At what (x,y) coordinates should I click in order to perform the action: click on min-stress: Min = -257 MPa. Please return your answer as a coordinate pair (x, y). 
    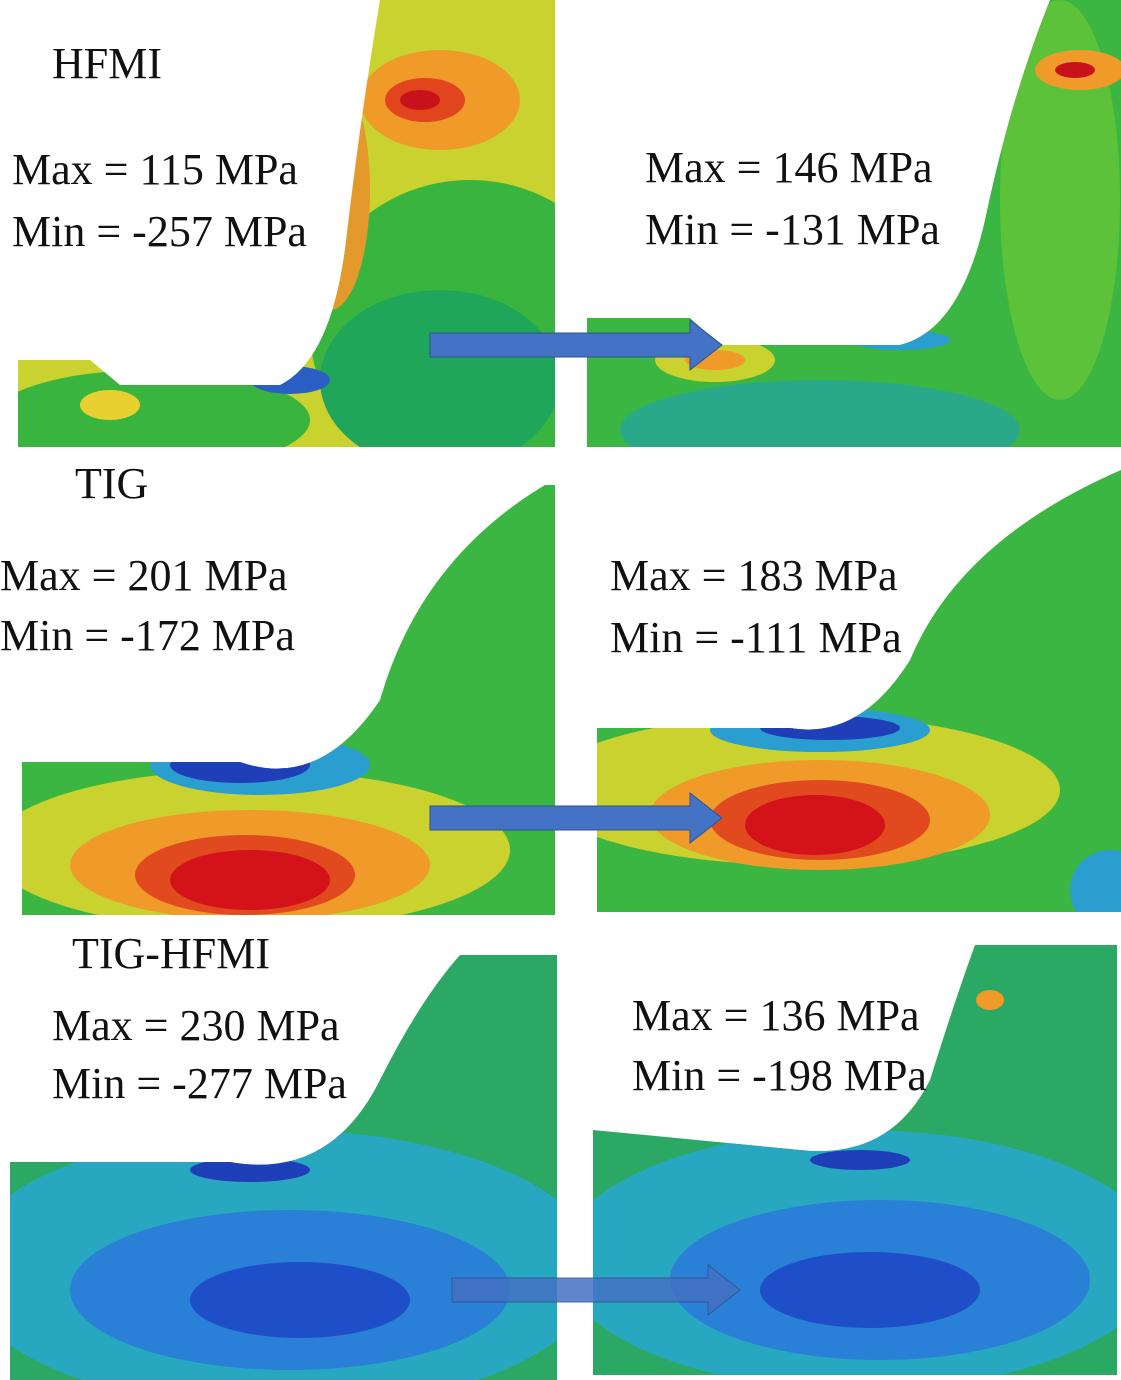
    Looking at the image, I should click on (159, 231).